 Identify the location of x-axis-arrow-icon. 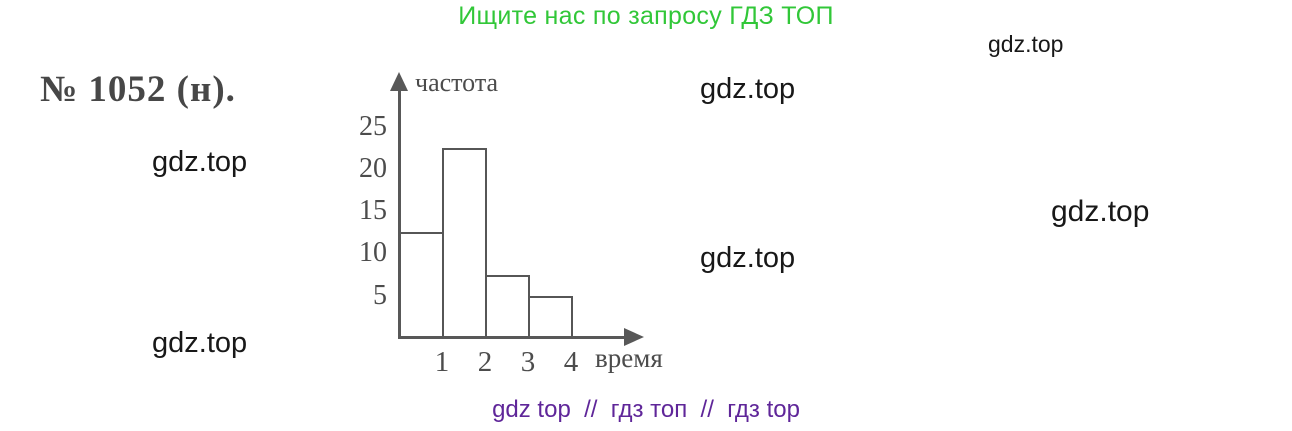
(634, 337).